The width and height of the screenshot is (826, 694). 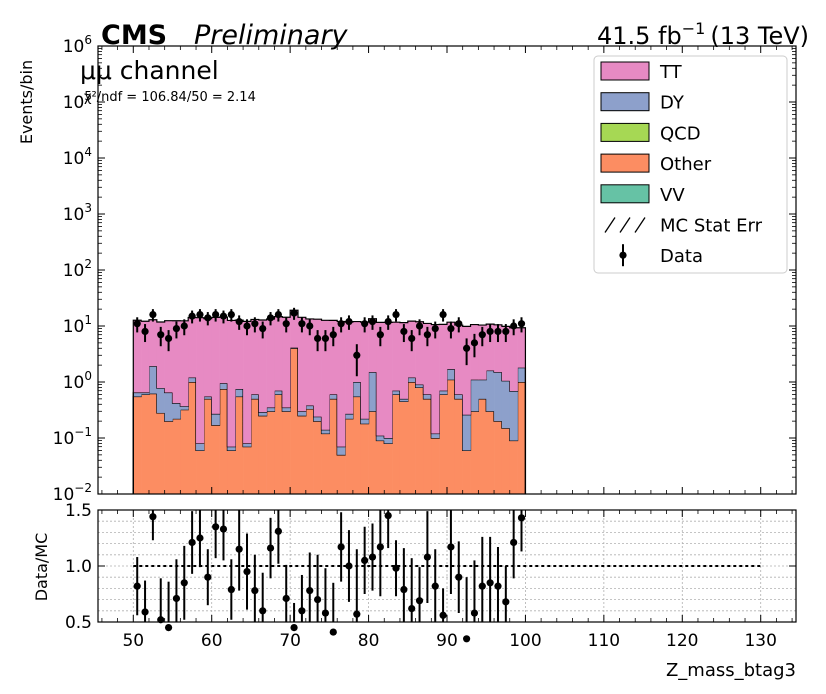 I want to click on stacked-histogram, so click(x=329, y=401).